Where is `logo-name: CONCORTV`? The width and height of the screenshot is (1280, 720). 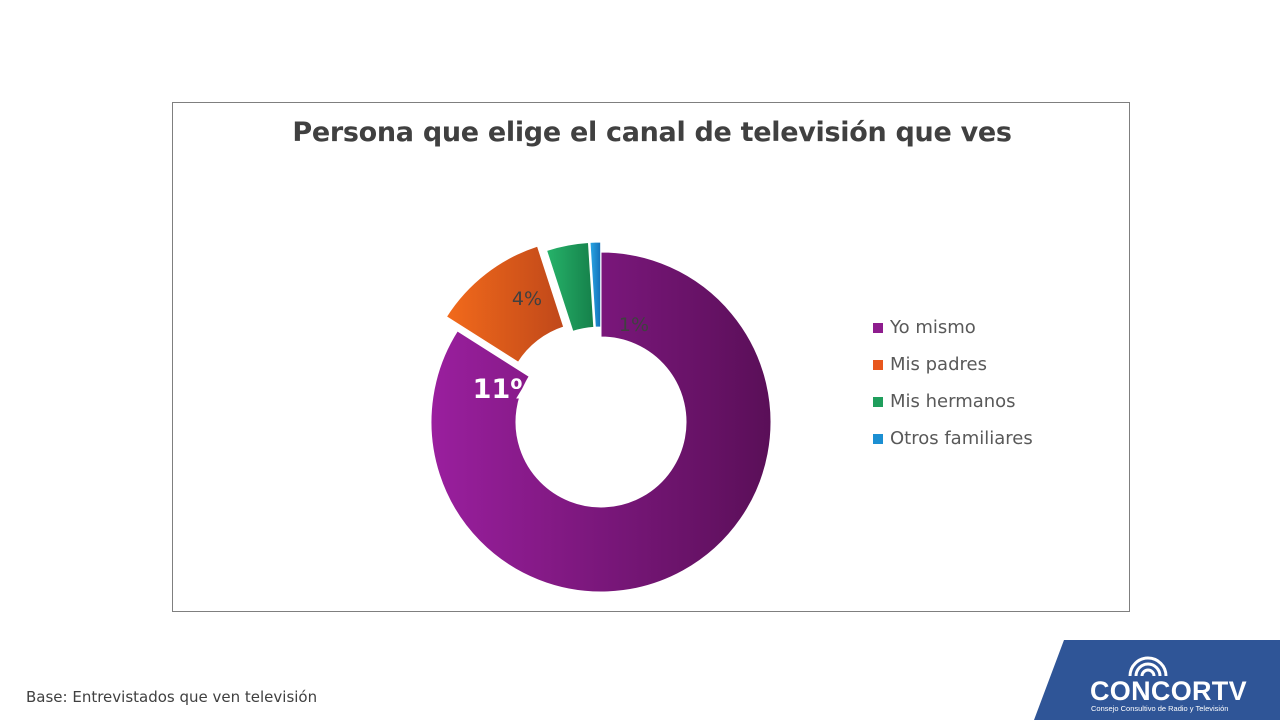
logo-name: CONCORTV is located at coordinates (1168, 691).